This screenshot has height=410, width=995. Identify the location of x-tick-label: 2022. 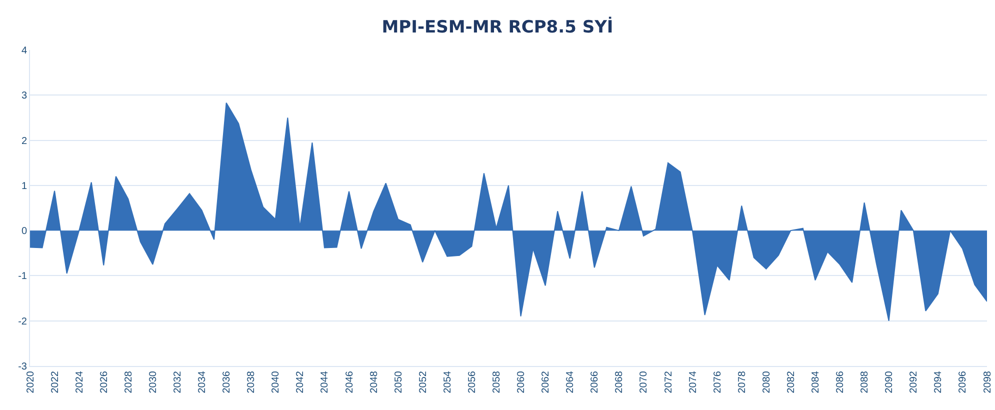
(55, 382).